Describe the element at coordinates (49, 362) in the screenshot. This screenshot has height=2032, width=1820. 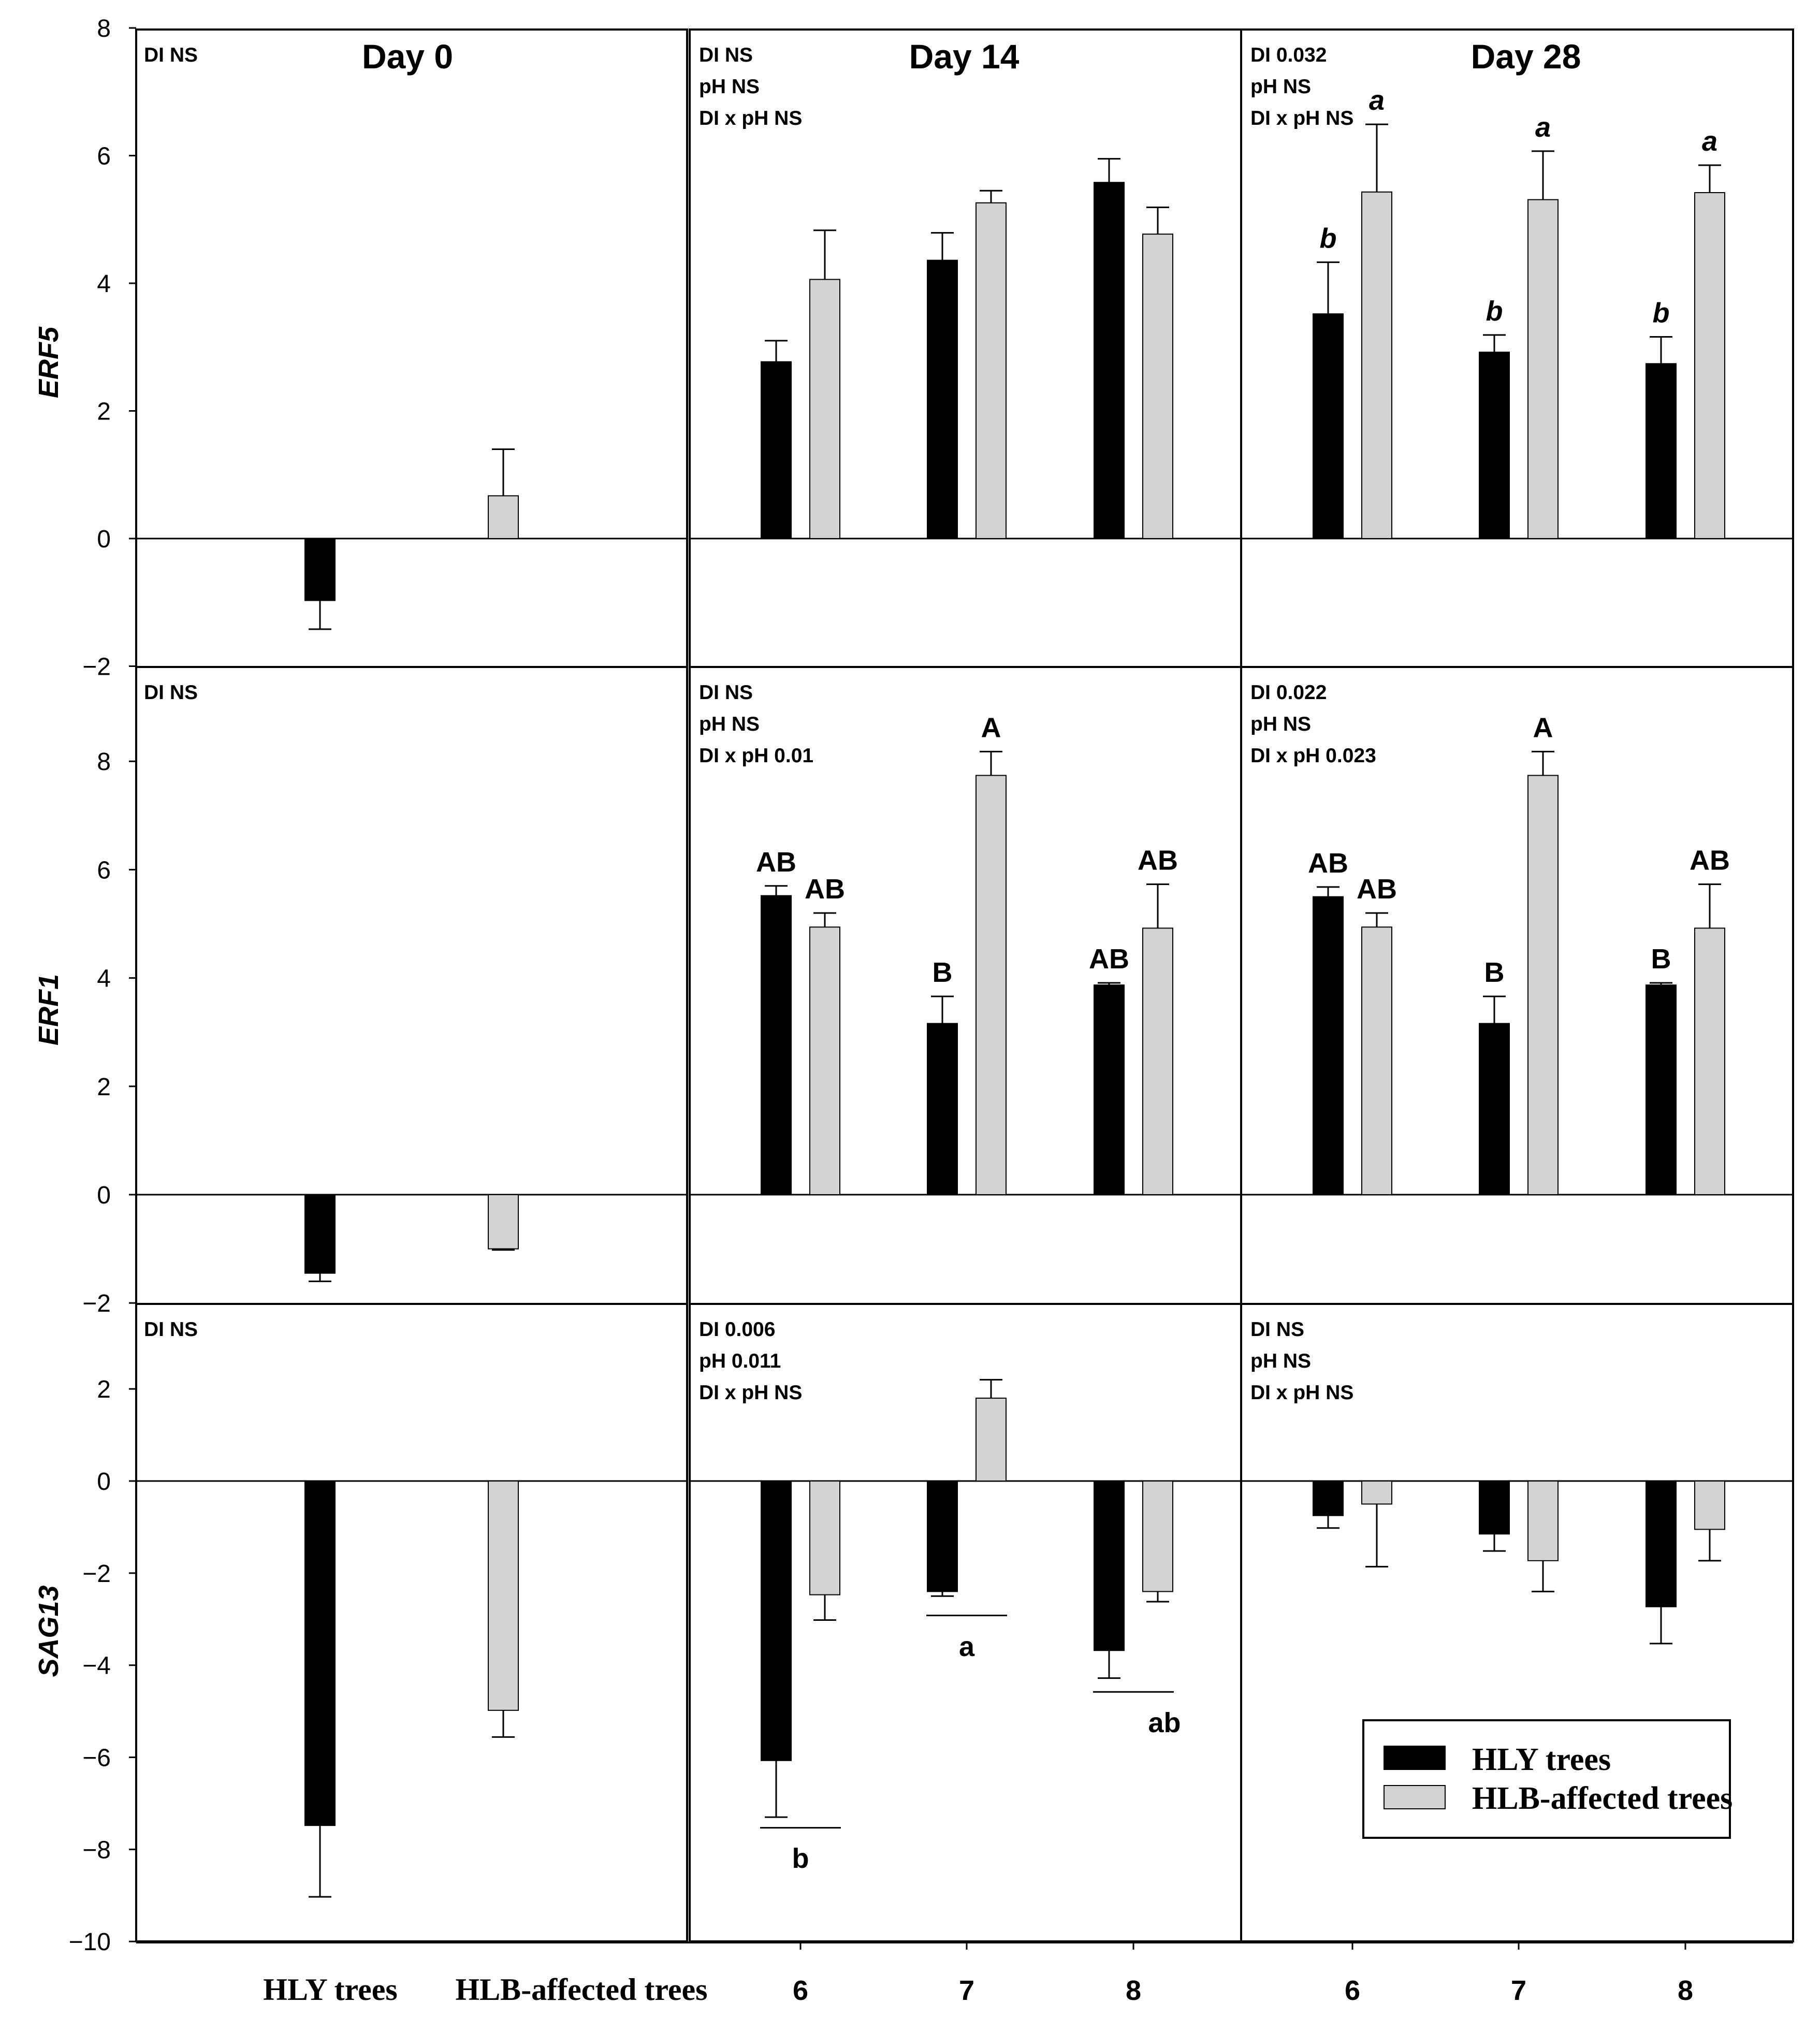
I see `y-axis-label-erf5: ERF5` at that location.